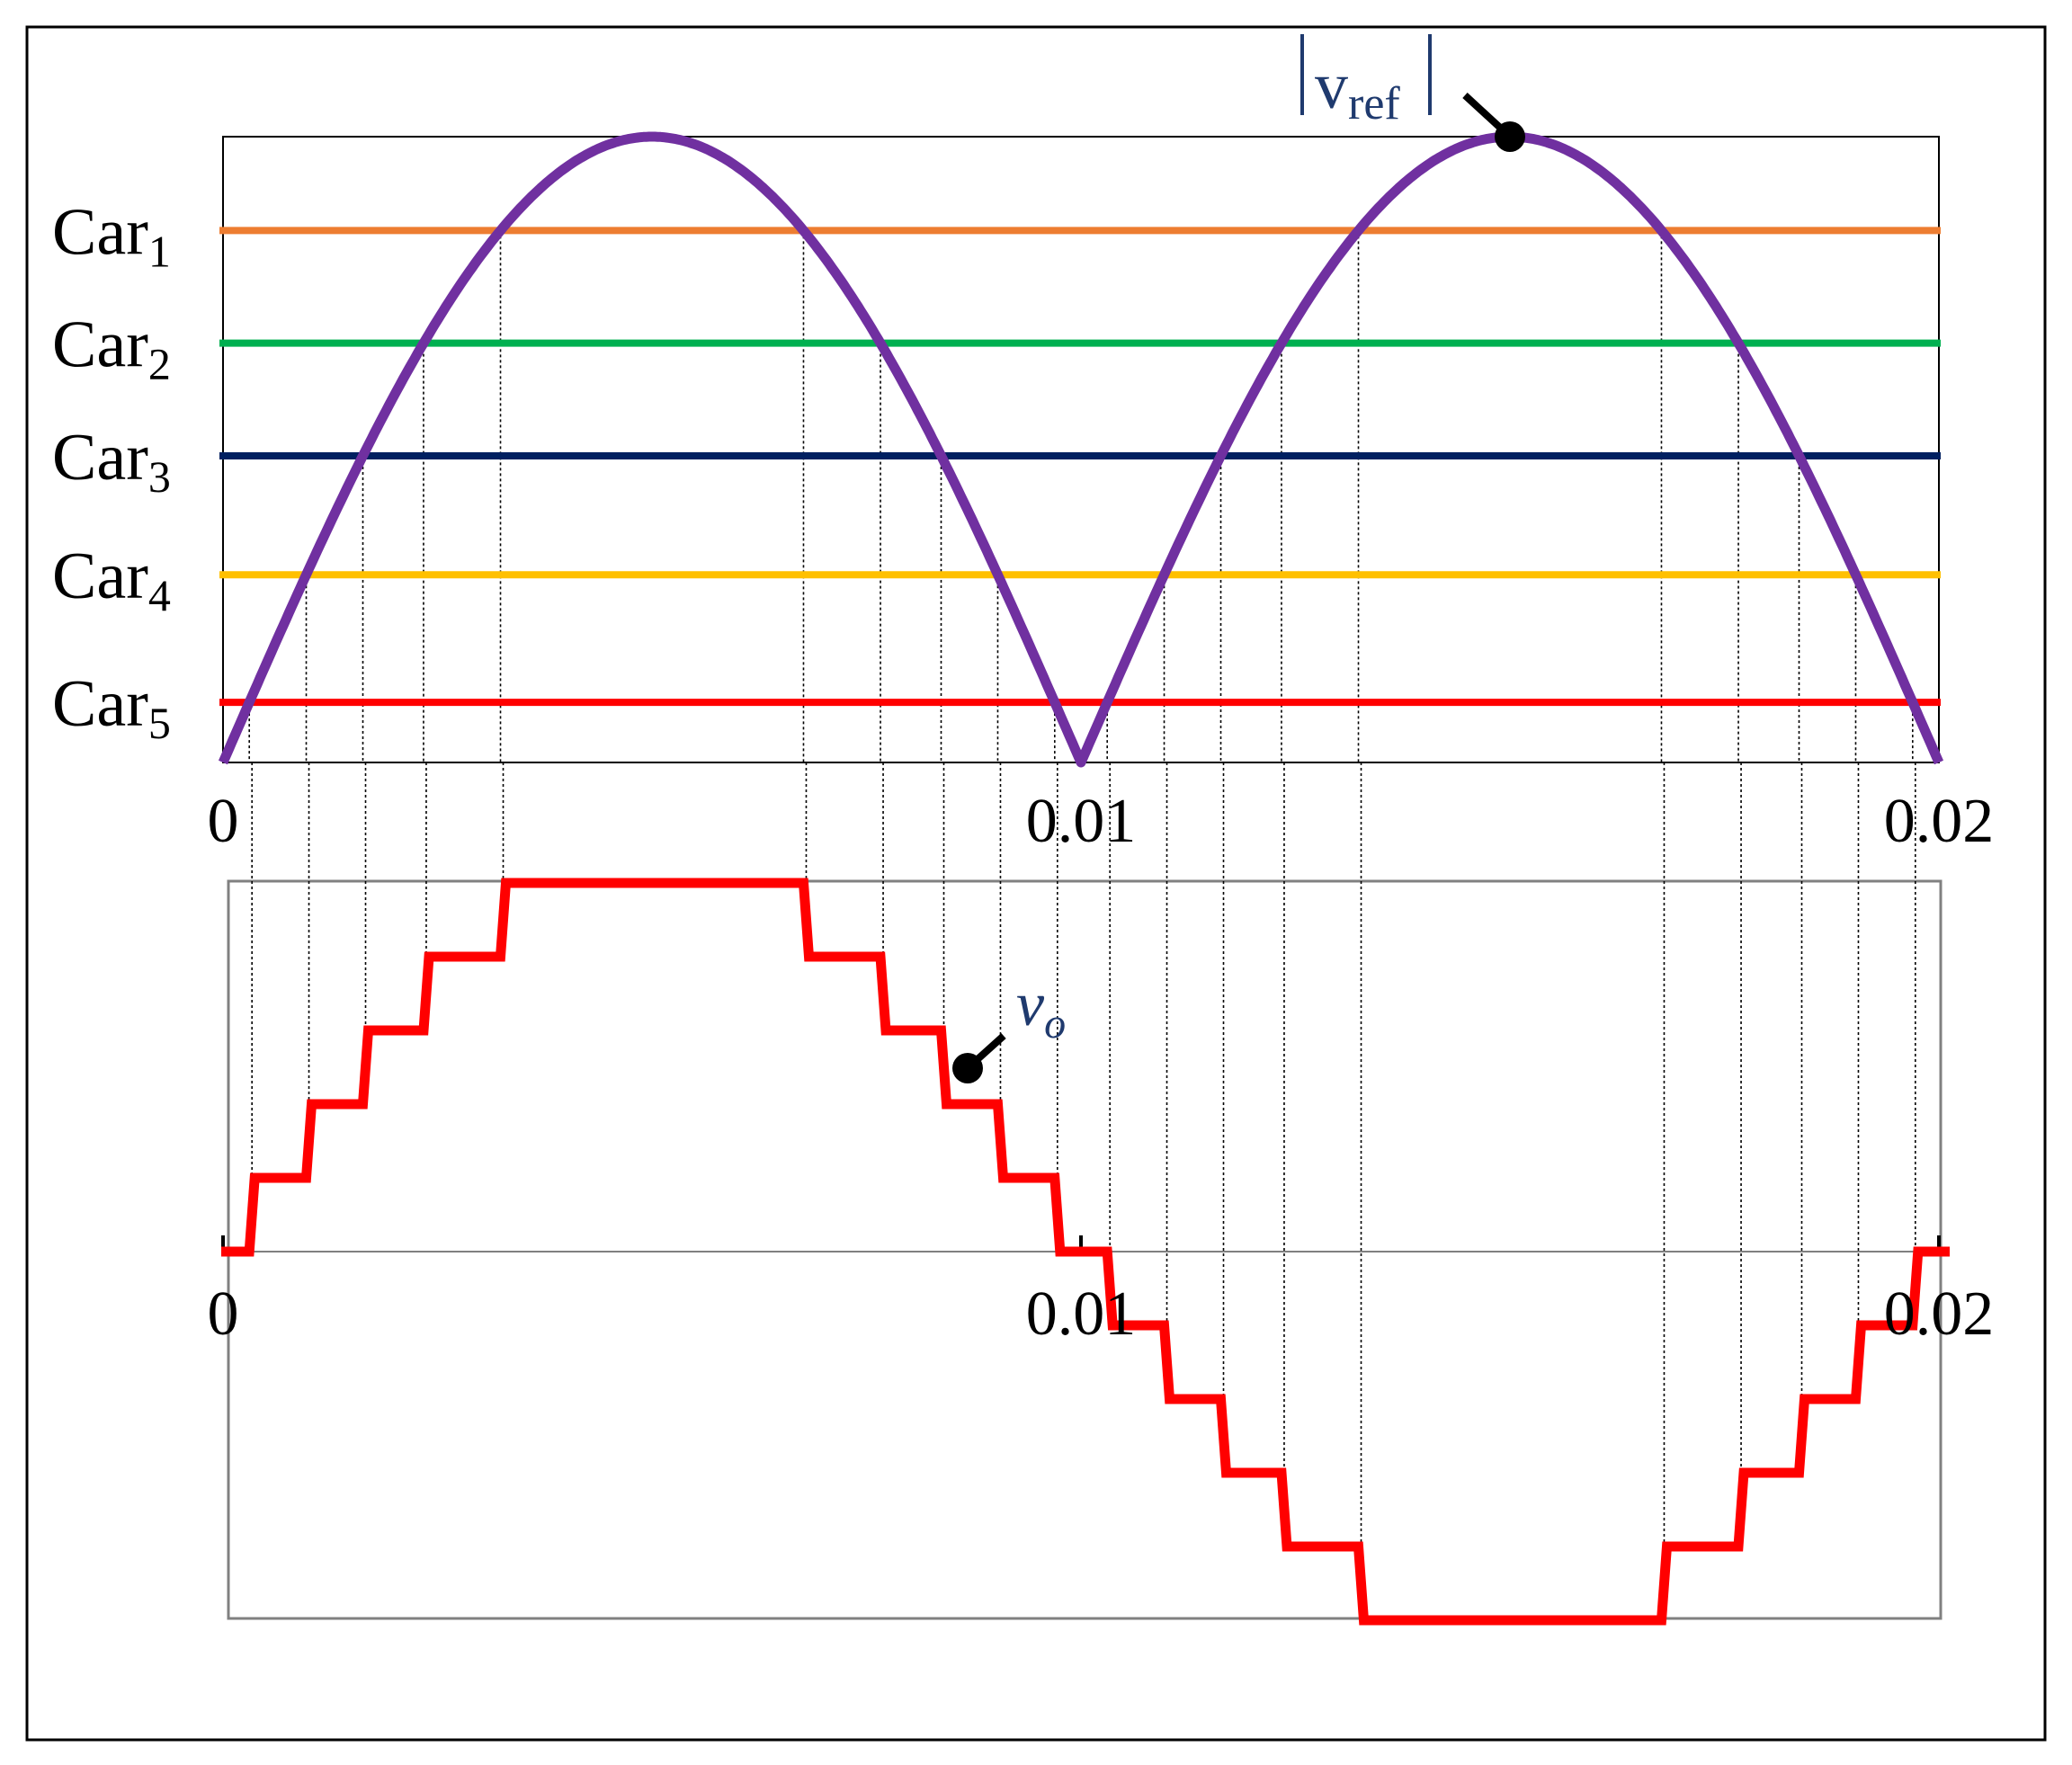 The image size is (2072, 1765). What do you see at coordinates (223, 1314) in the screenshot?
I see `bottom-x-tick-0: 0` at bounding box center [223, 1314].